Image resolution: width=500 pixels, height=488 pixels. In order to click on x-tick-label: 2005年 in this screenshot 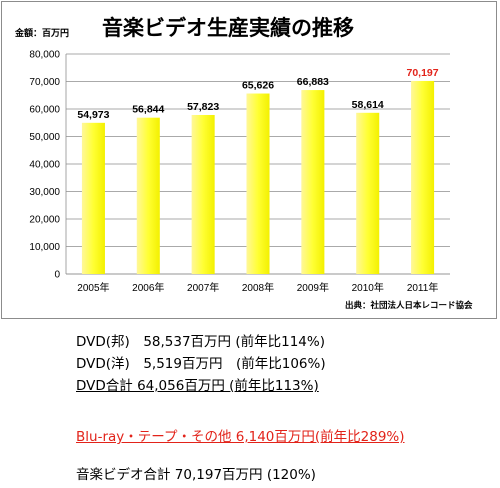, I will do `click(93, 287)`.